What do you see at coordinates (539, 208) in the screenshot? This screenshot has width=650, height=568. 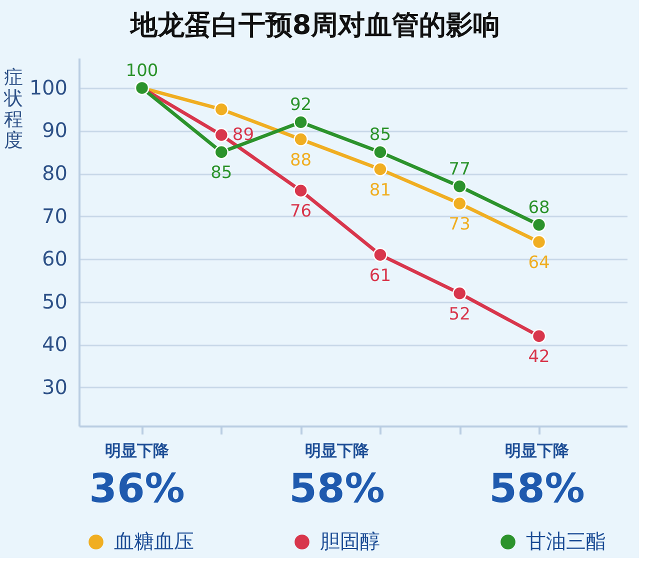 I see `data-label: 68` at bounding box center [539, 208].